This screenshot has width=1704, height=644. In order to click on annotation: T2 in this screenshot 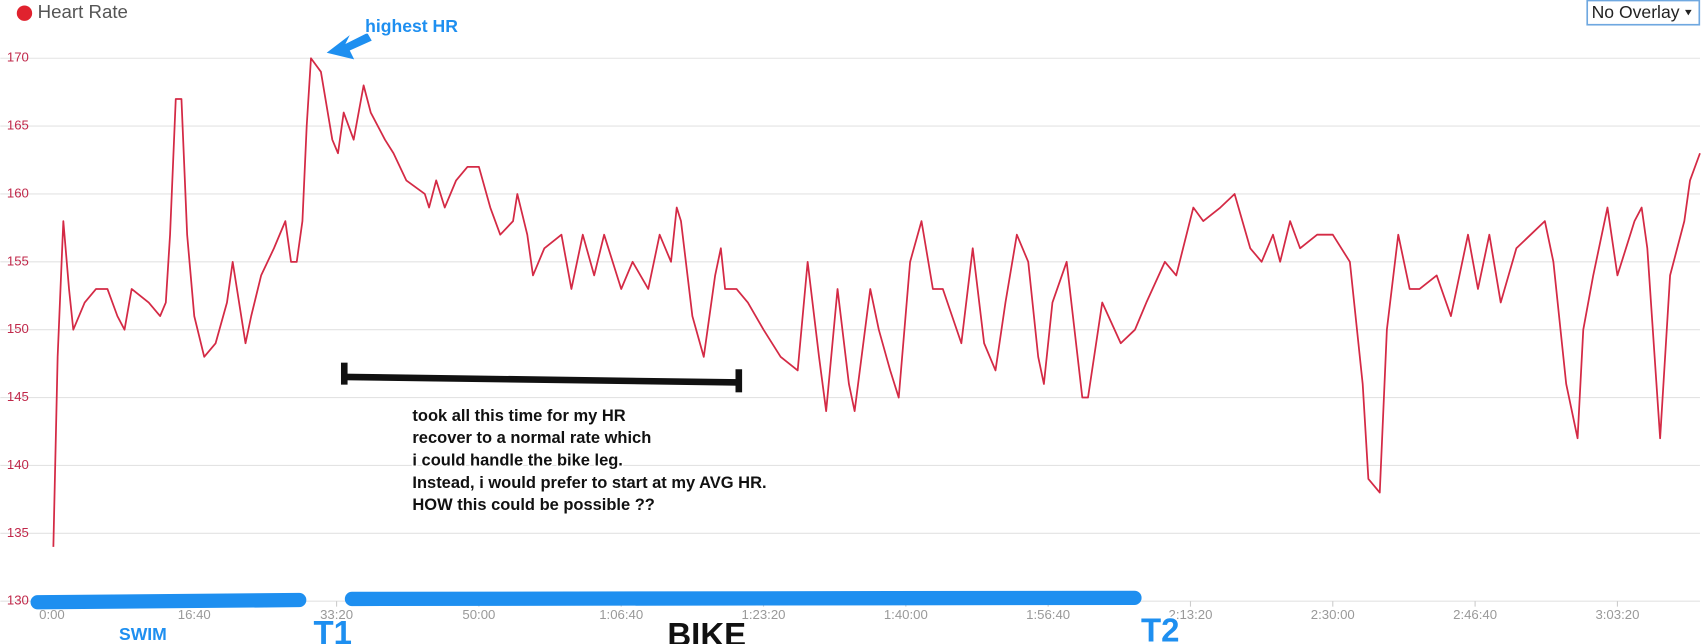, I will do `click(1160, 628)`.